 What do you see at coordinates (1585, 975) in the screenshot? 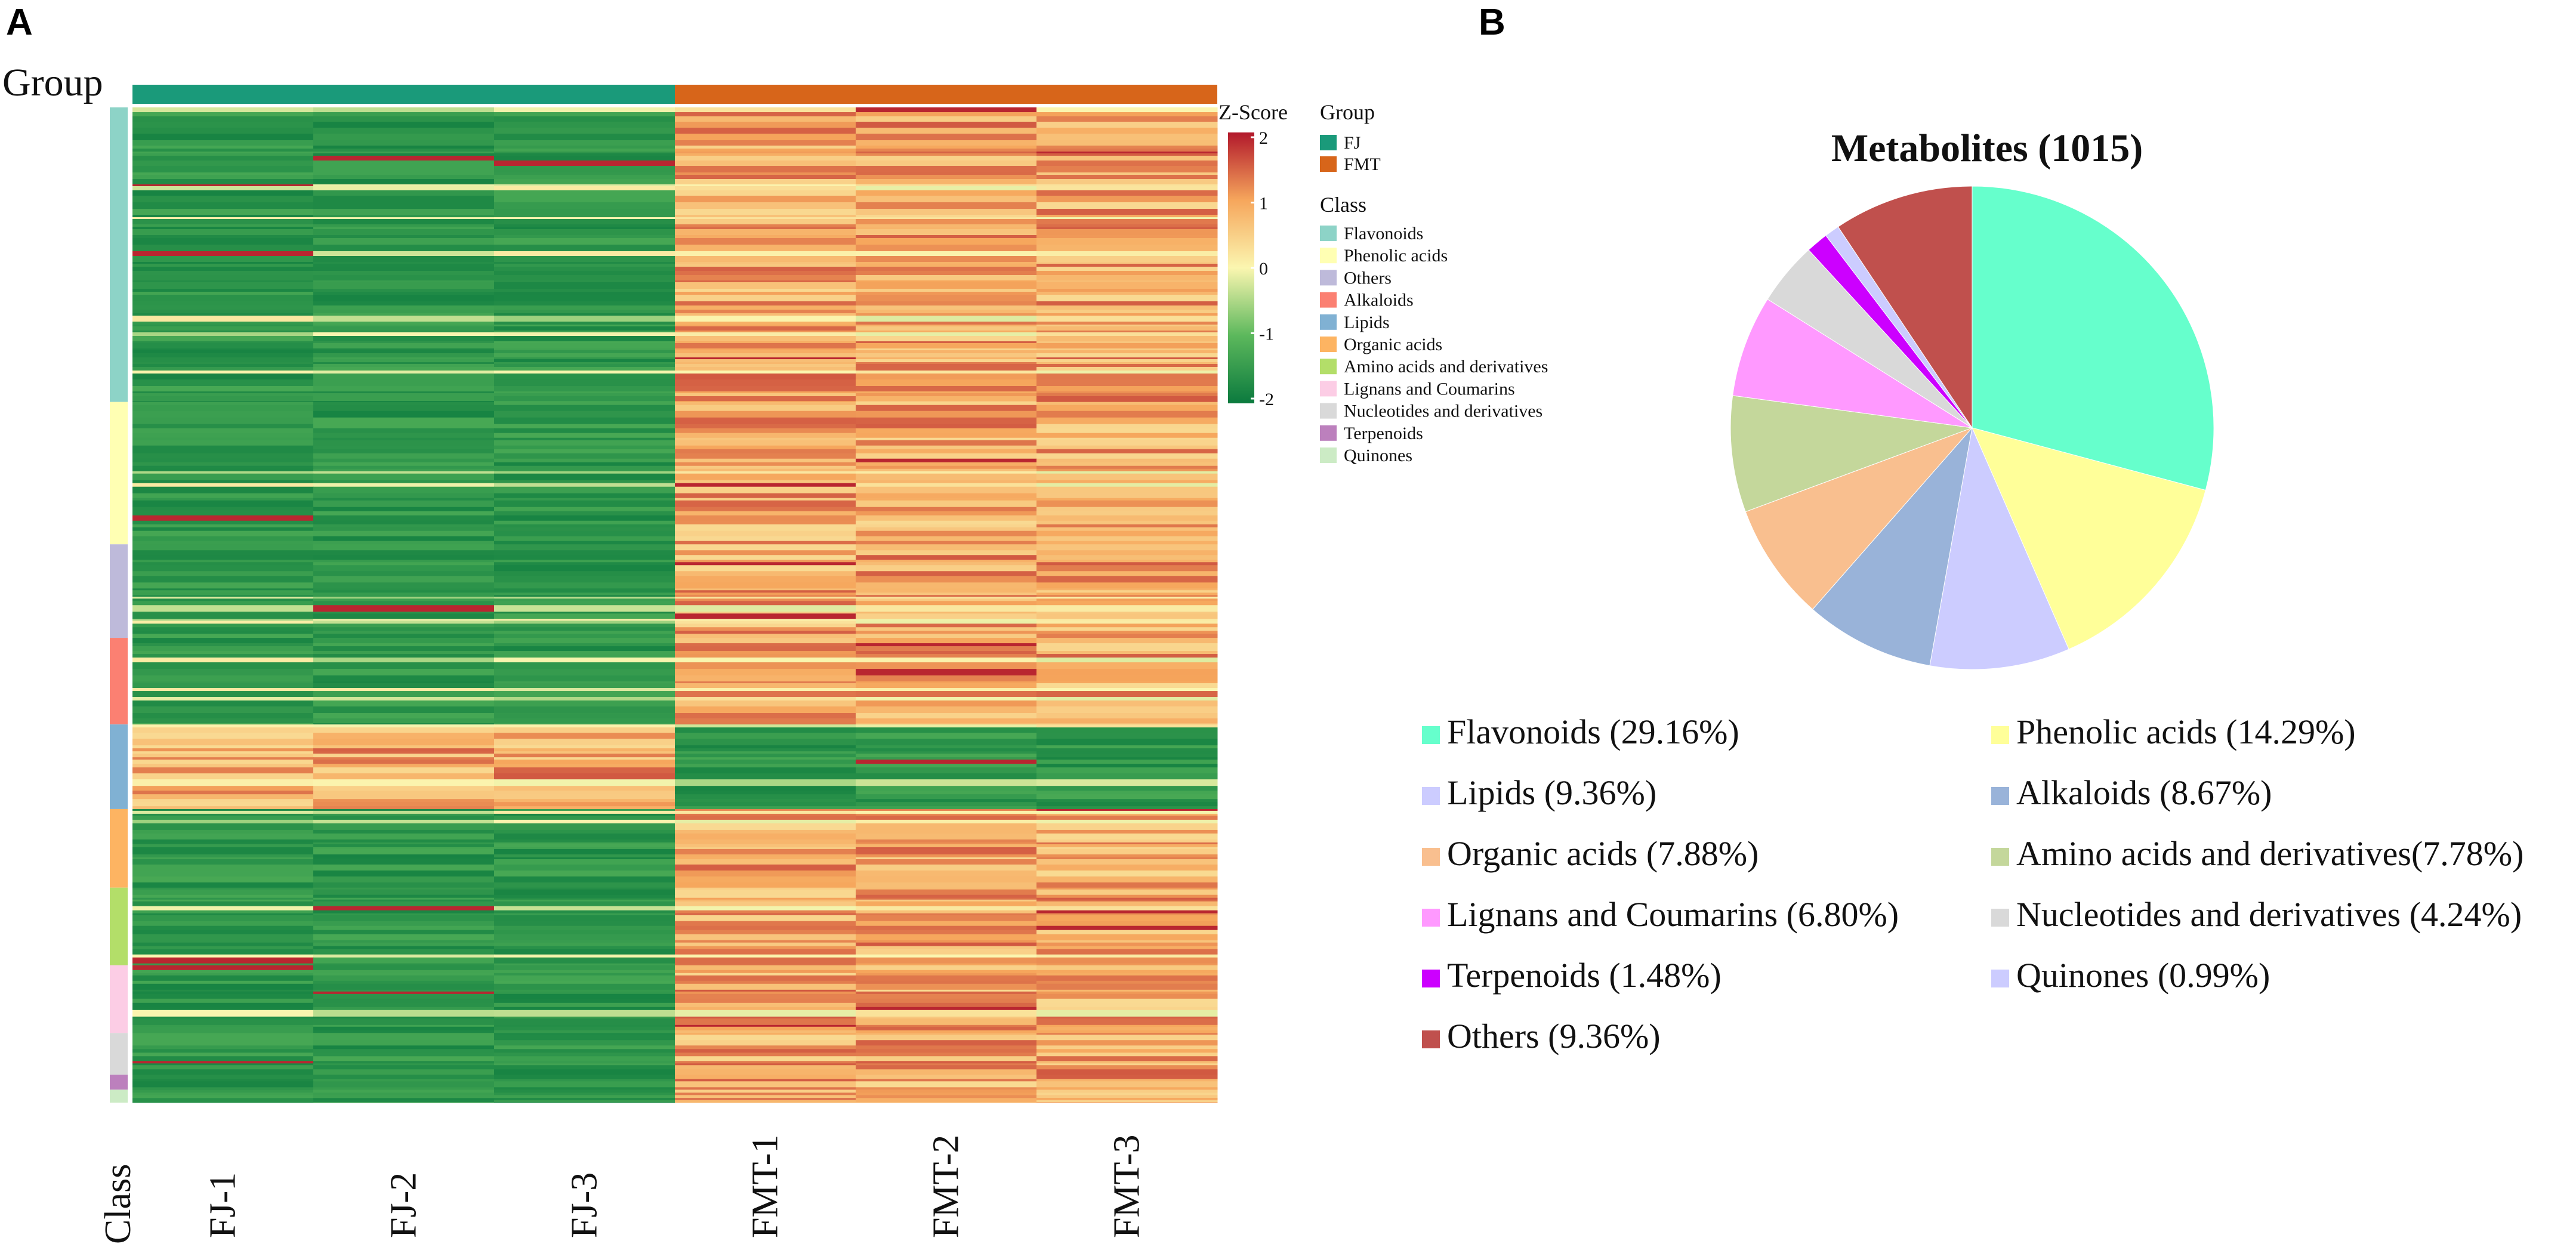
I see `pie-legend-label: Terpenoids (1.48%)` at bounding box center [1585, 975].